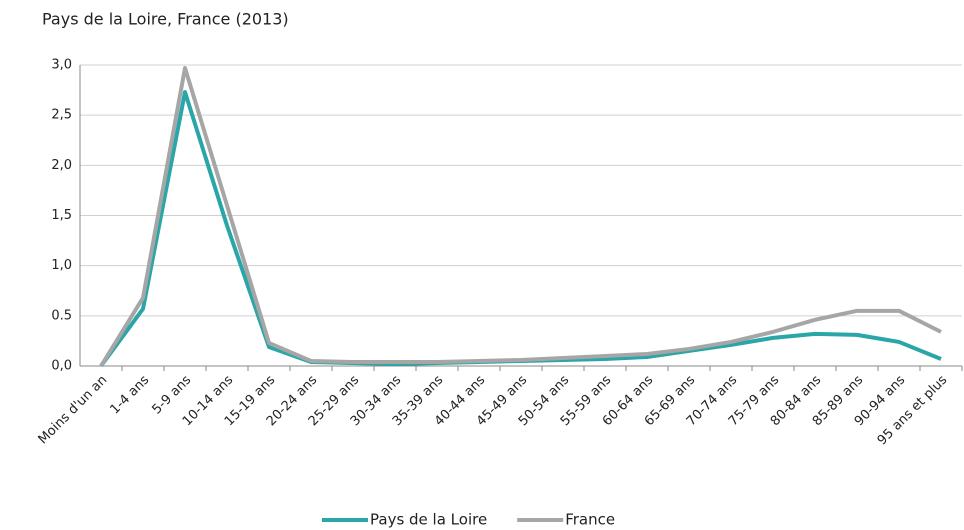  I want to click on y-tick-label: 2,5, so click(61, 115).